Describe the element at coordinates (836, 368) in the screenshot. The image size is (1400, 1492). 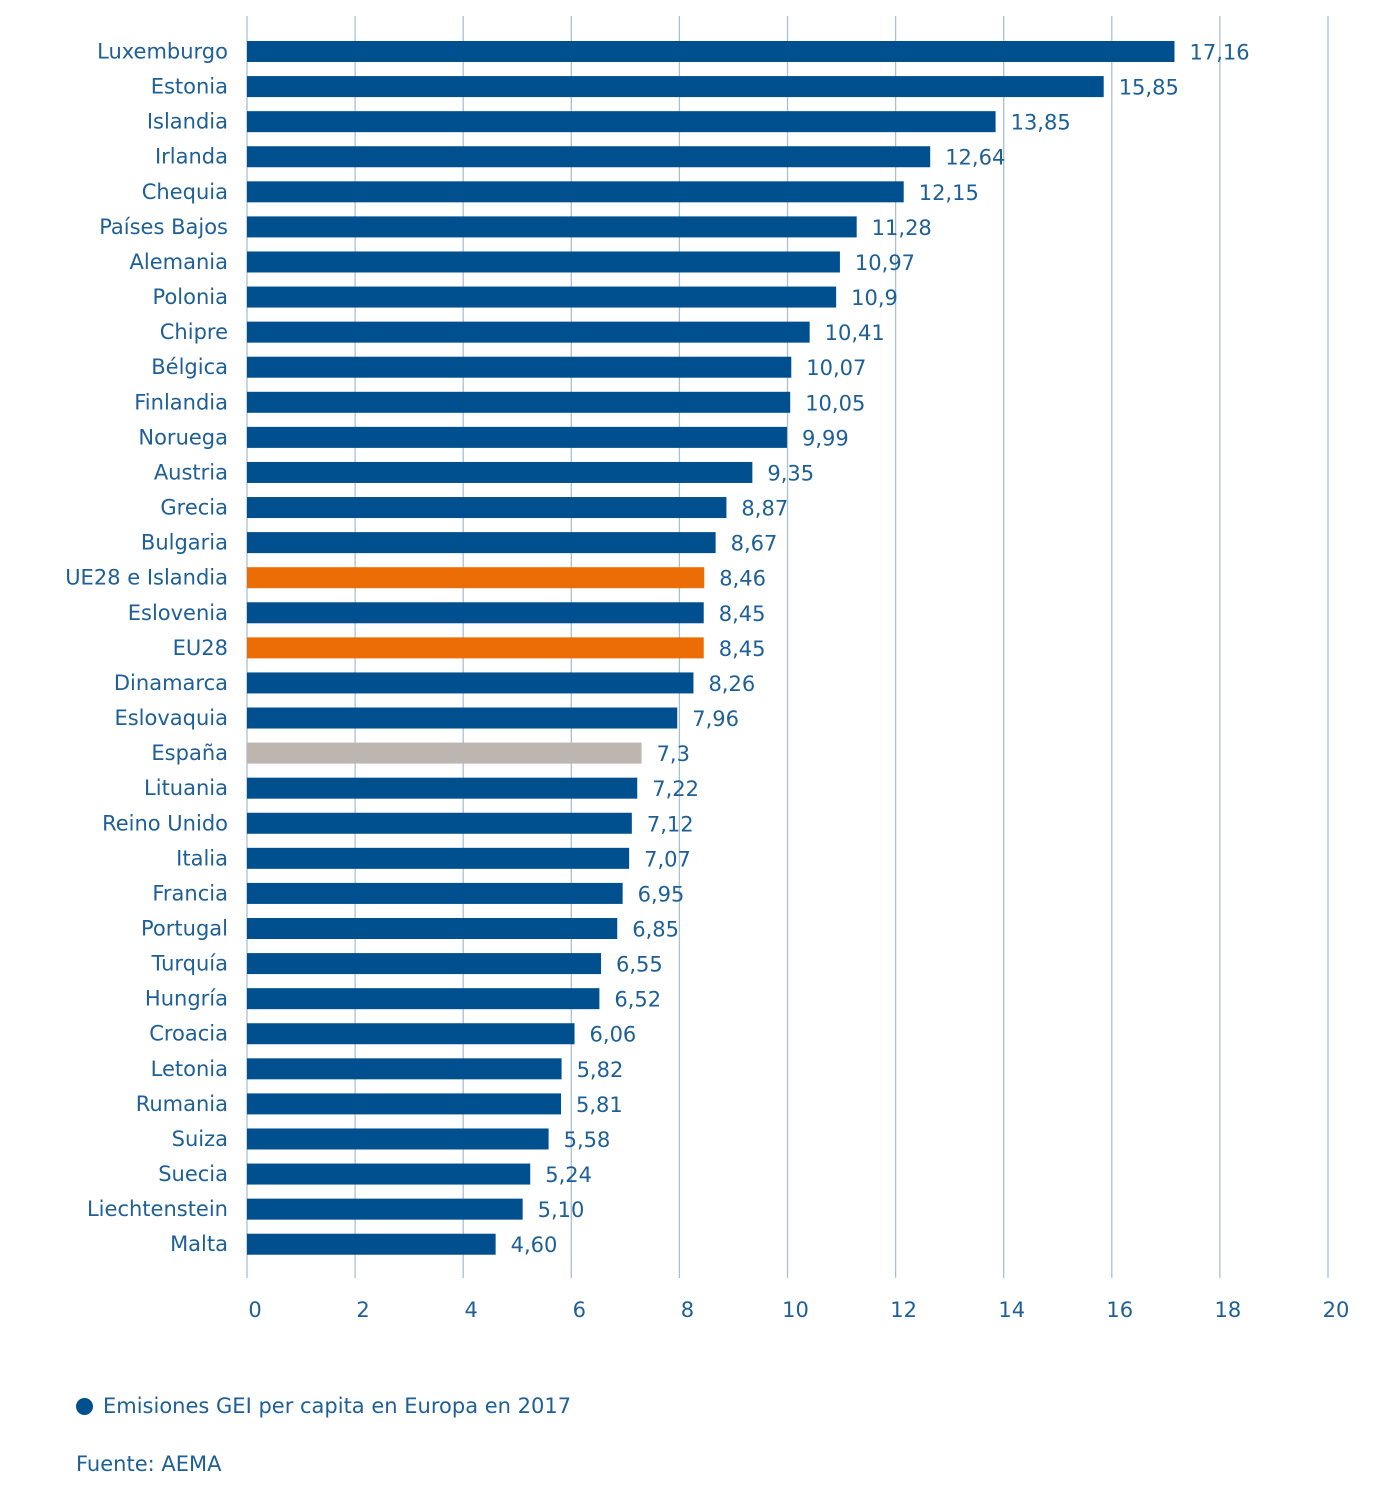
I see `data-label: 10,07` at that location.